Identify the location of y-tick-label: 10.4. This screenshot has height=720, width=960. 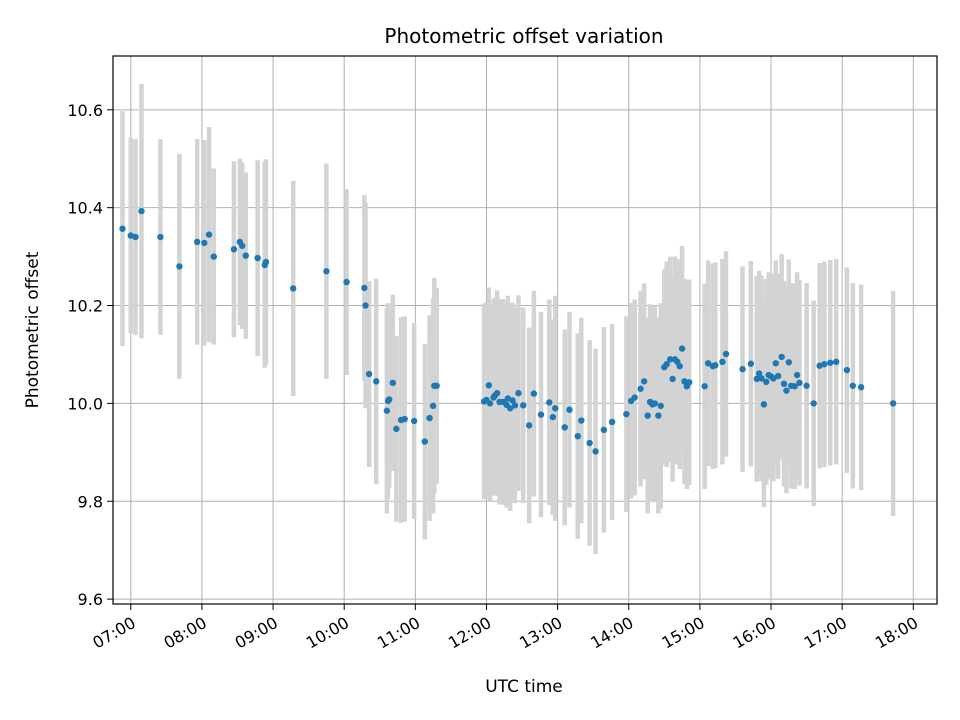
(85, 208).